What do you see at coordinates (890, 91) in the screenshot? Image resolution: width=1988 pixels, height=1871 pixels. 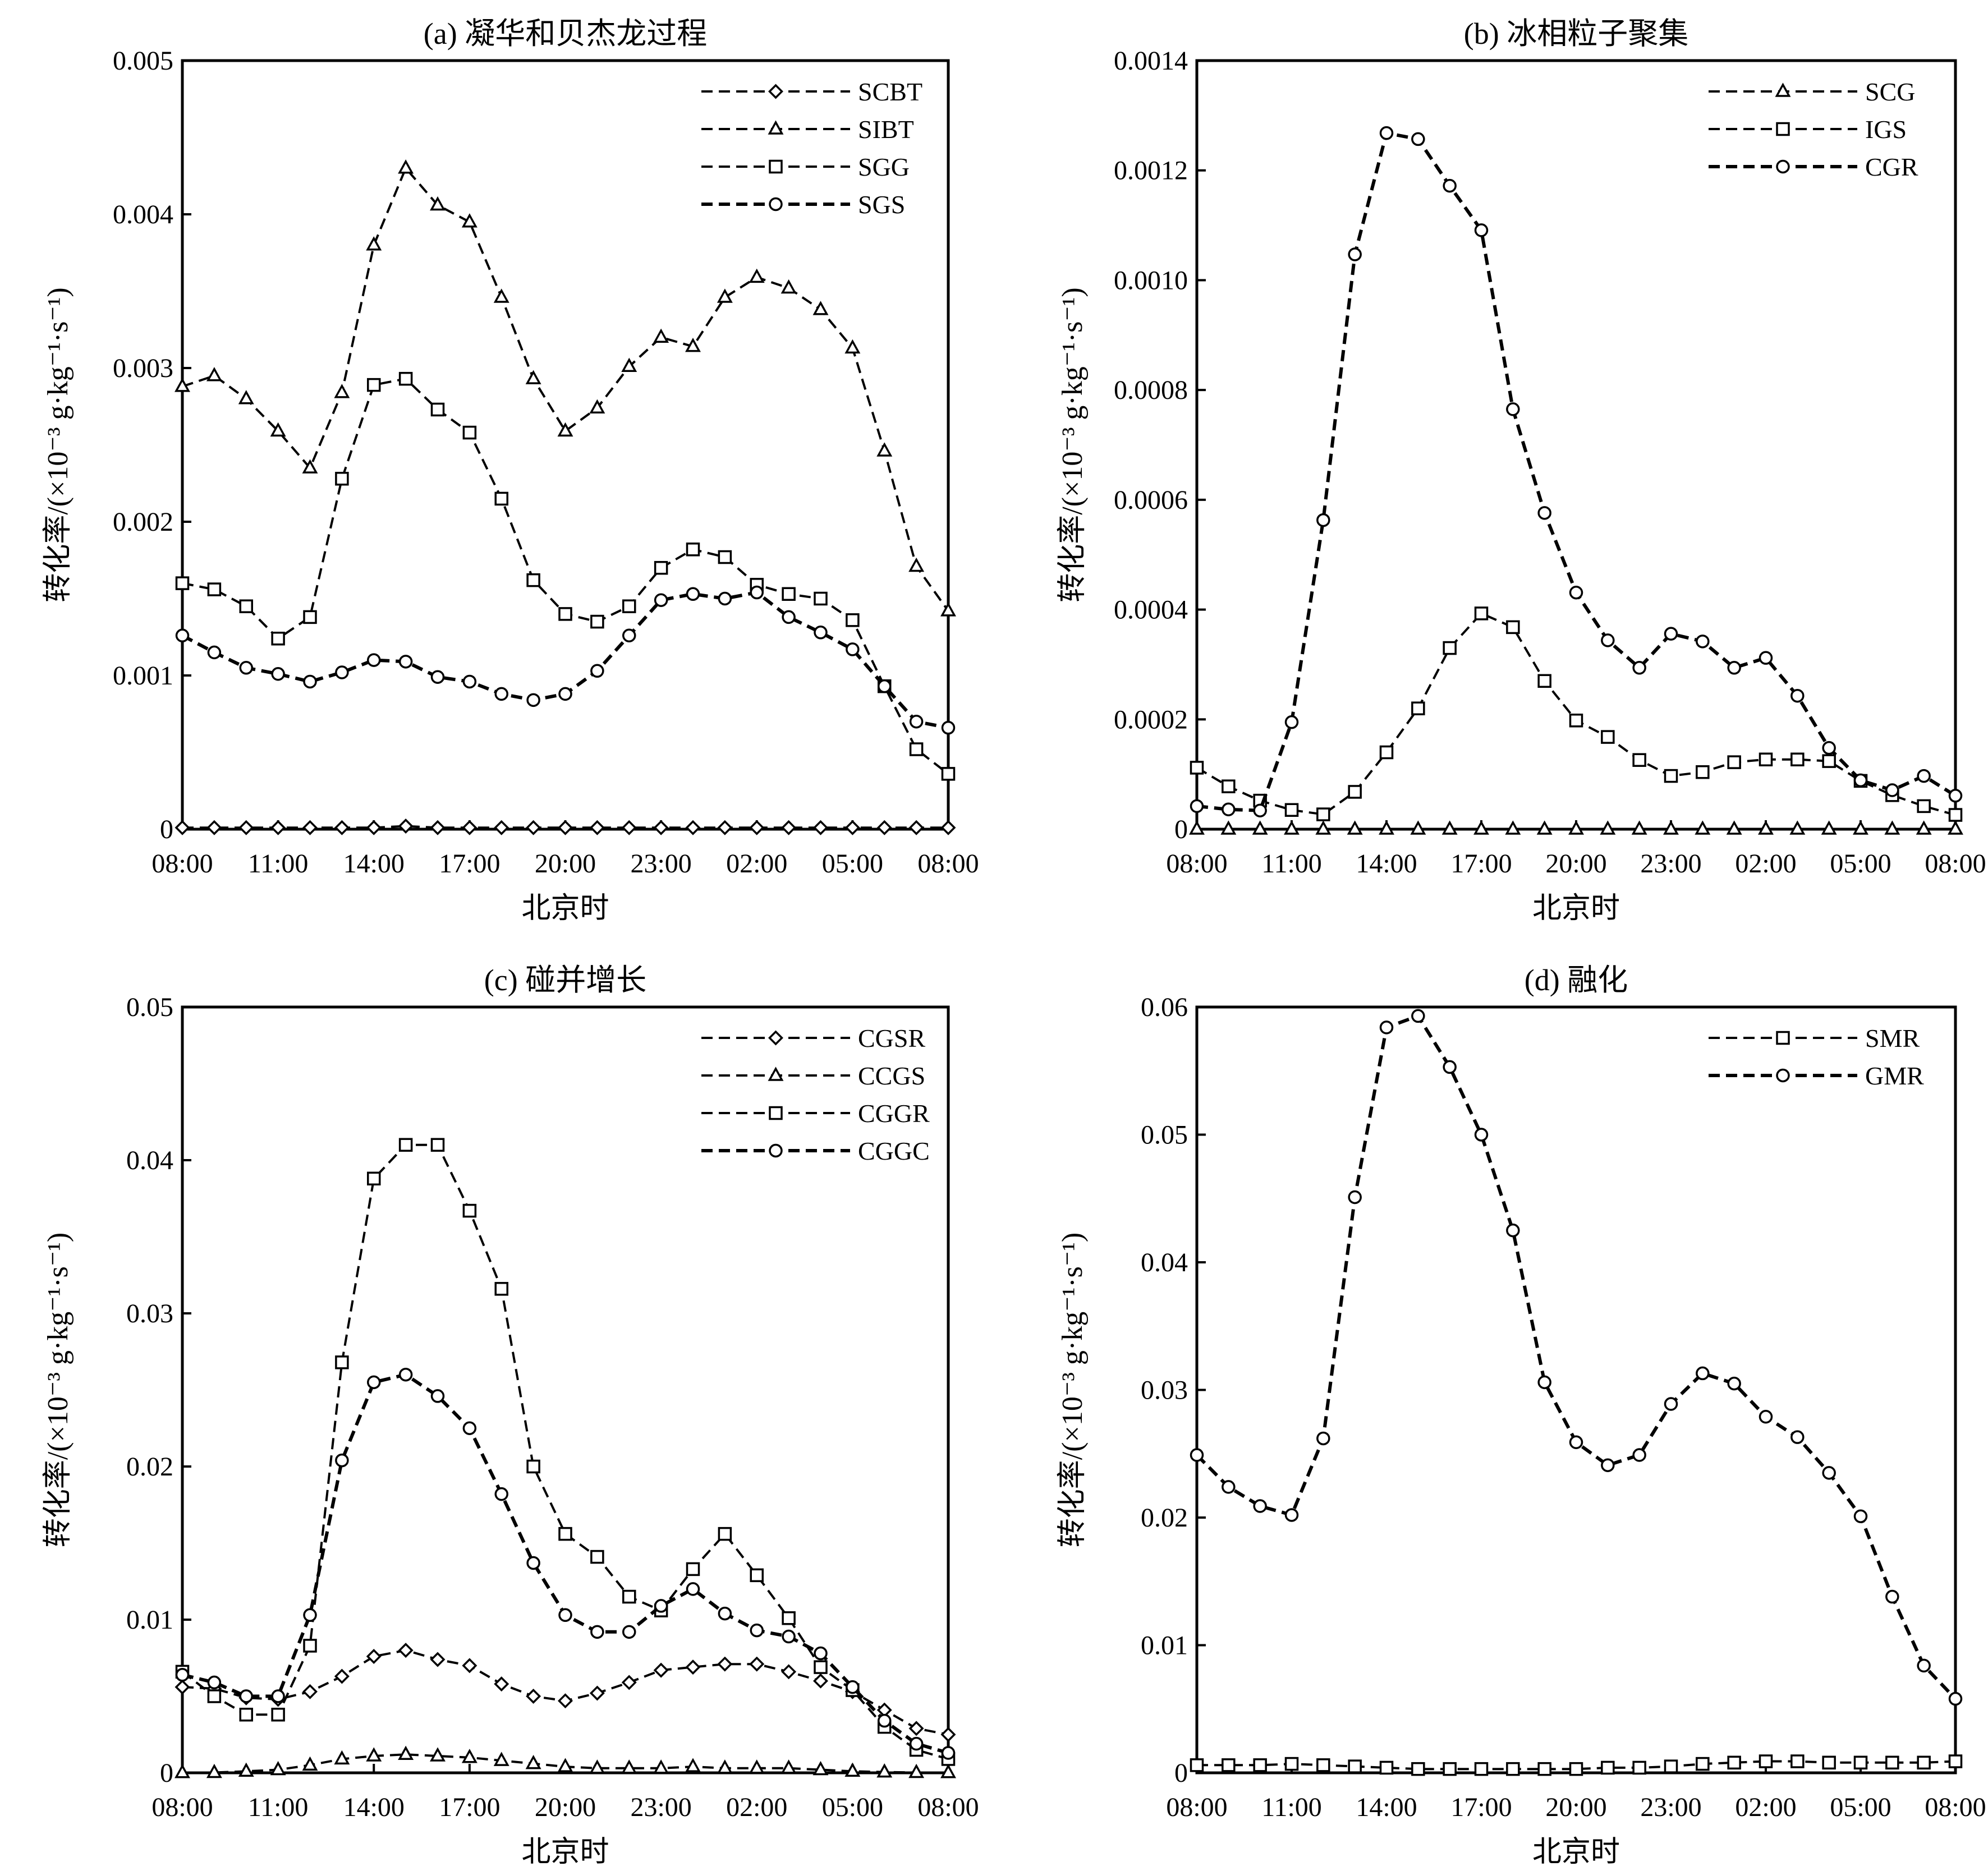 I see `legend-label: SCBT` at bounding box center [890, 91].